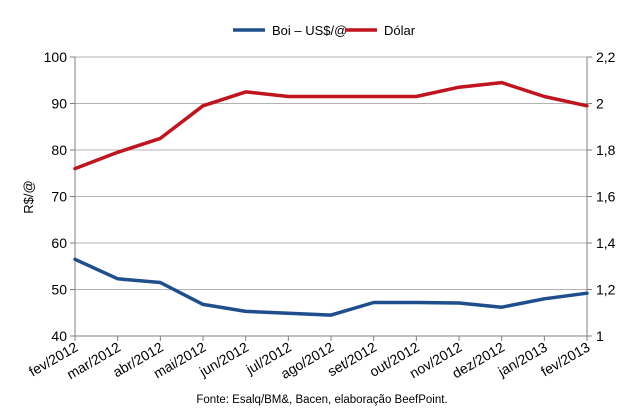 This screenshot has height=414, width=632. I want to click on right-tick-label: 2,2, so click(606, 57).